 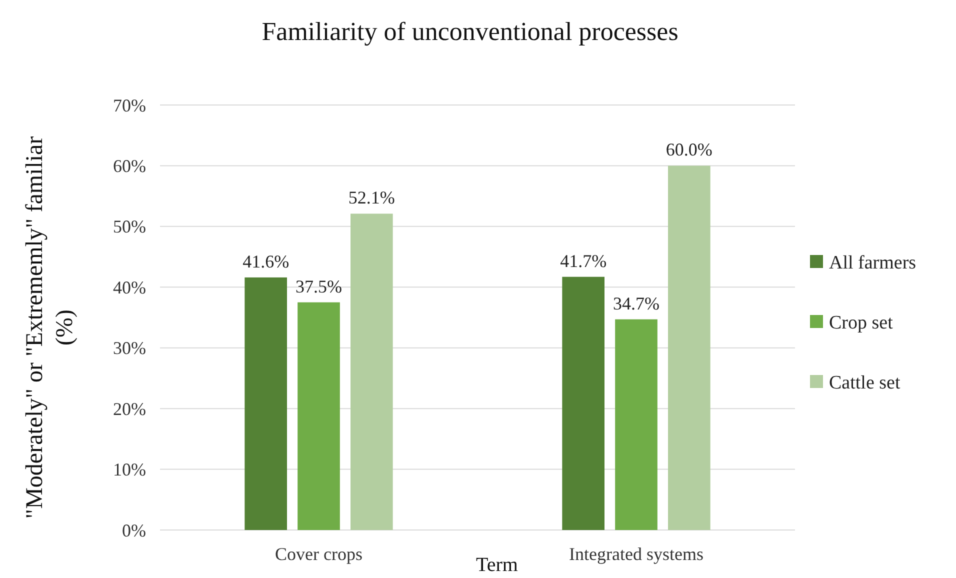 What do you see at coordinates (129, 287) in the screenshot?
I see `y-tick-label: 40%` at bounding box center [129, 287].